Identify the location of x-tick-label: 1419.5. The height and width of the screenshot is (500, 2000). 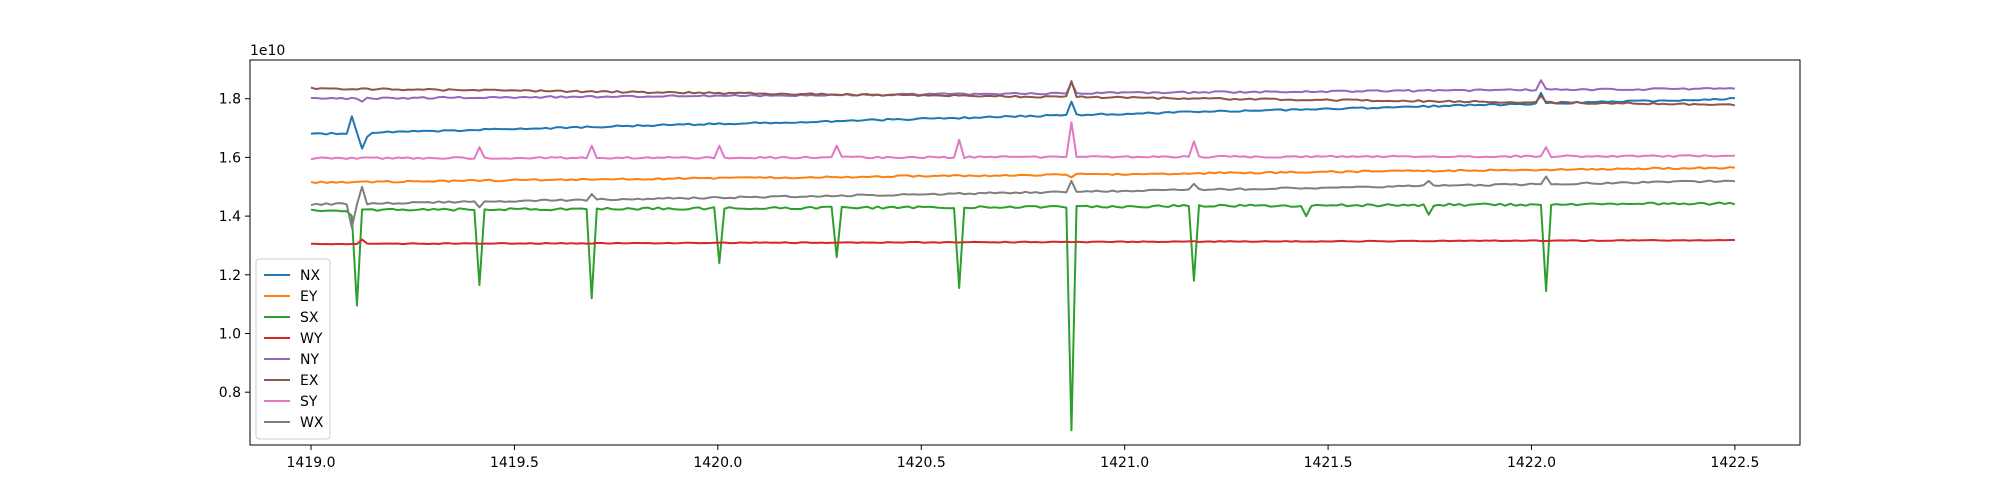
(514, 463).